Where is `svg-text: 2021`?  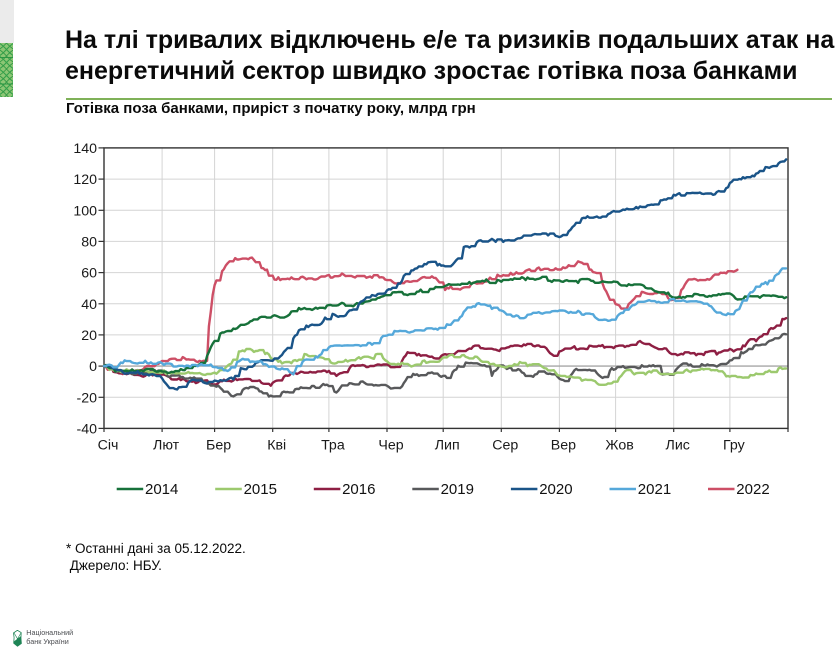
svg-text: 2021 is located at coordinates (654, 489).